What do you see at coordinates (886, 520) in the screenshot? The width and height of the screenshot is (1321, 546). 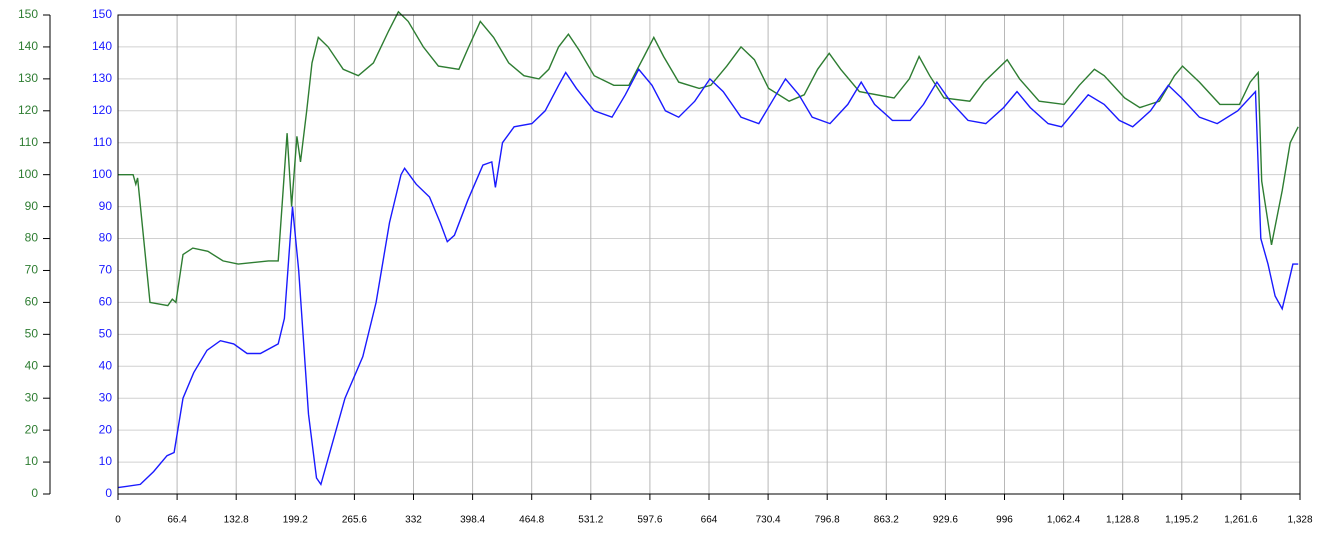 I see `x-tick-label: 863.2` at bounding box center [886, 520].